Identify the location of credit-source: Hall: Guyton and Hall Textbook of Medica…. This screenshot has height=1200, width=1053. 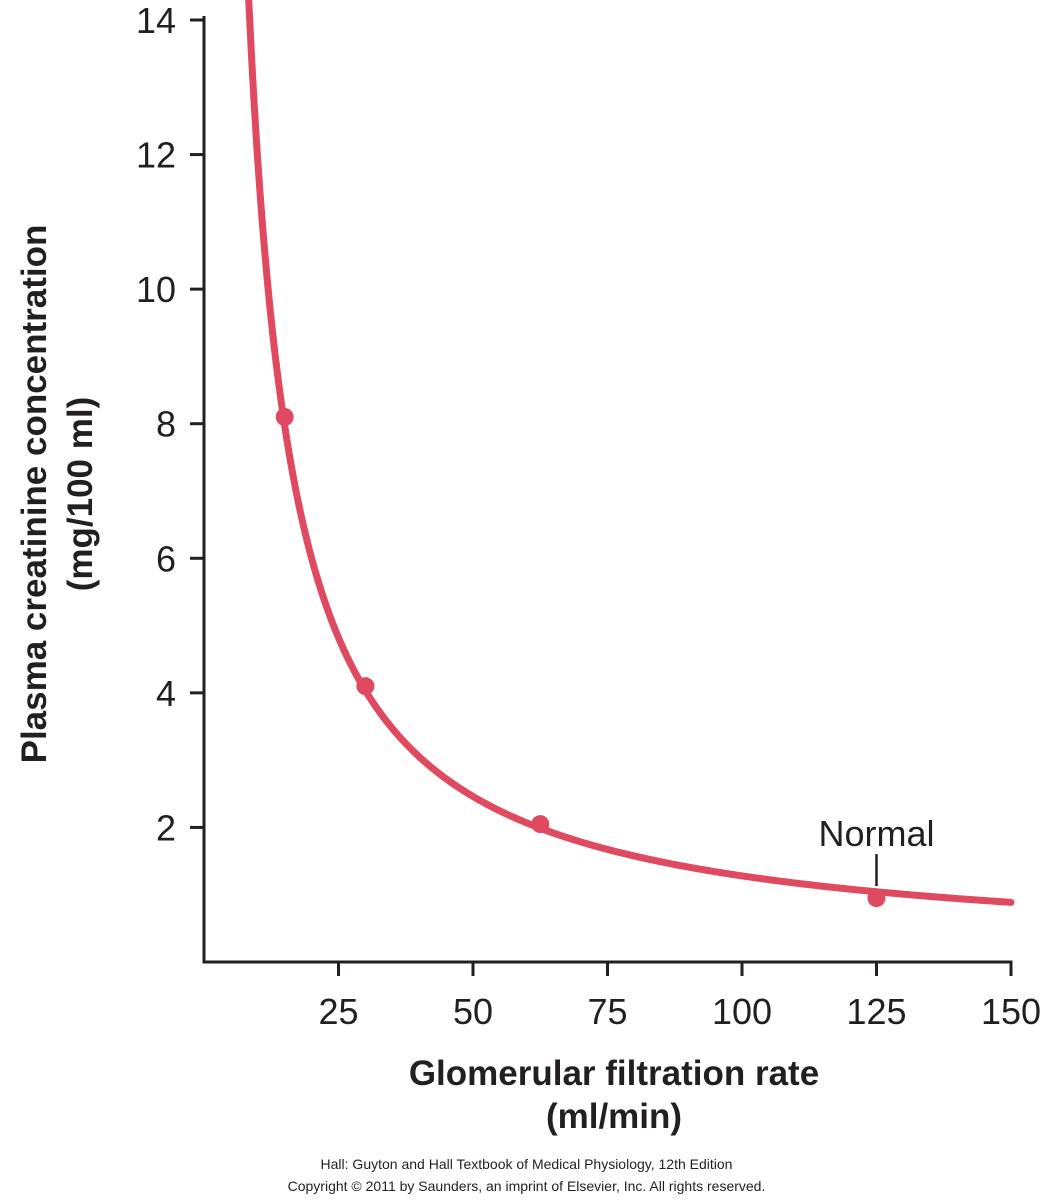
(526, 1164).